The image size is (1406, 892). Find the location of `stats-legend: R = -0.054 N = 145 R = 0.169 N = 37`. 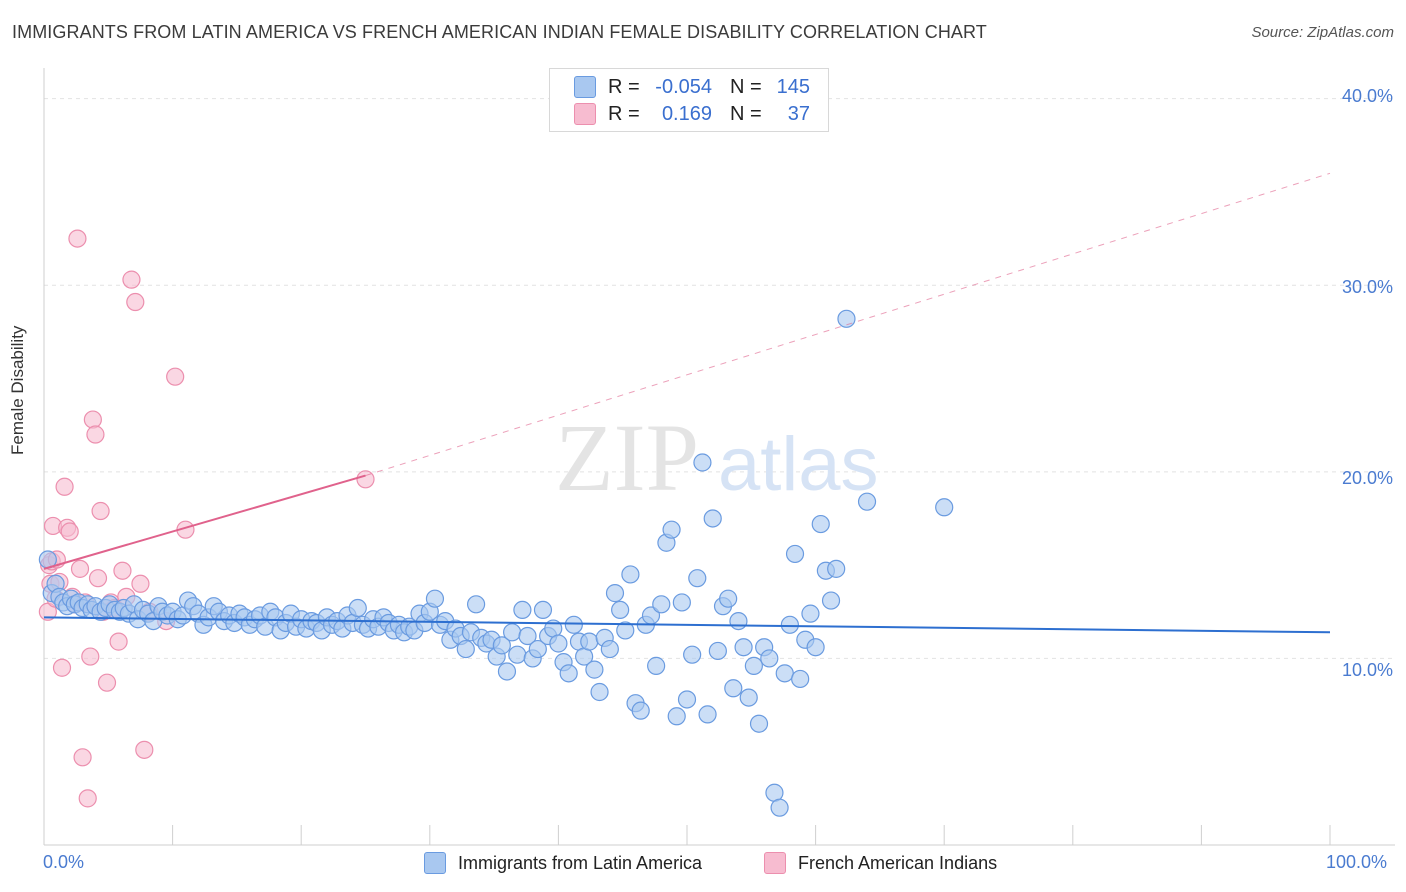

stats-legend: R = -0.054 N = 145 R = 0.169 N = 37 is located at coordinates (689, 100).